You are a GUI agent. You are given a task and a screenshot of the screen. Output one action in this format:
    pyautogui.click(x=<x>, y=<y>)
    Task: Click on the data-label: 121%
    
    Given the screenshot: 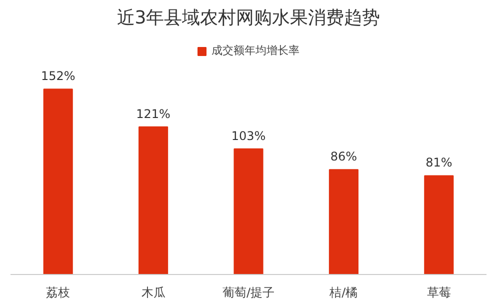 What is the action you would take?
    pyautogui.click(x=153, y=113)
    